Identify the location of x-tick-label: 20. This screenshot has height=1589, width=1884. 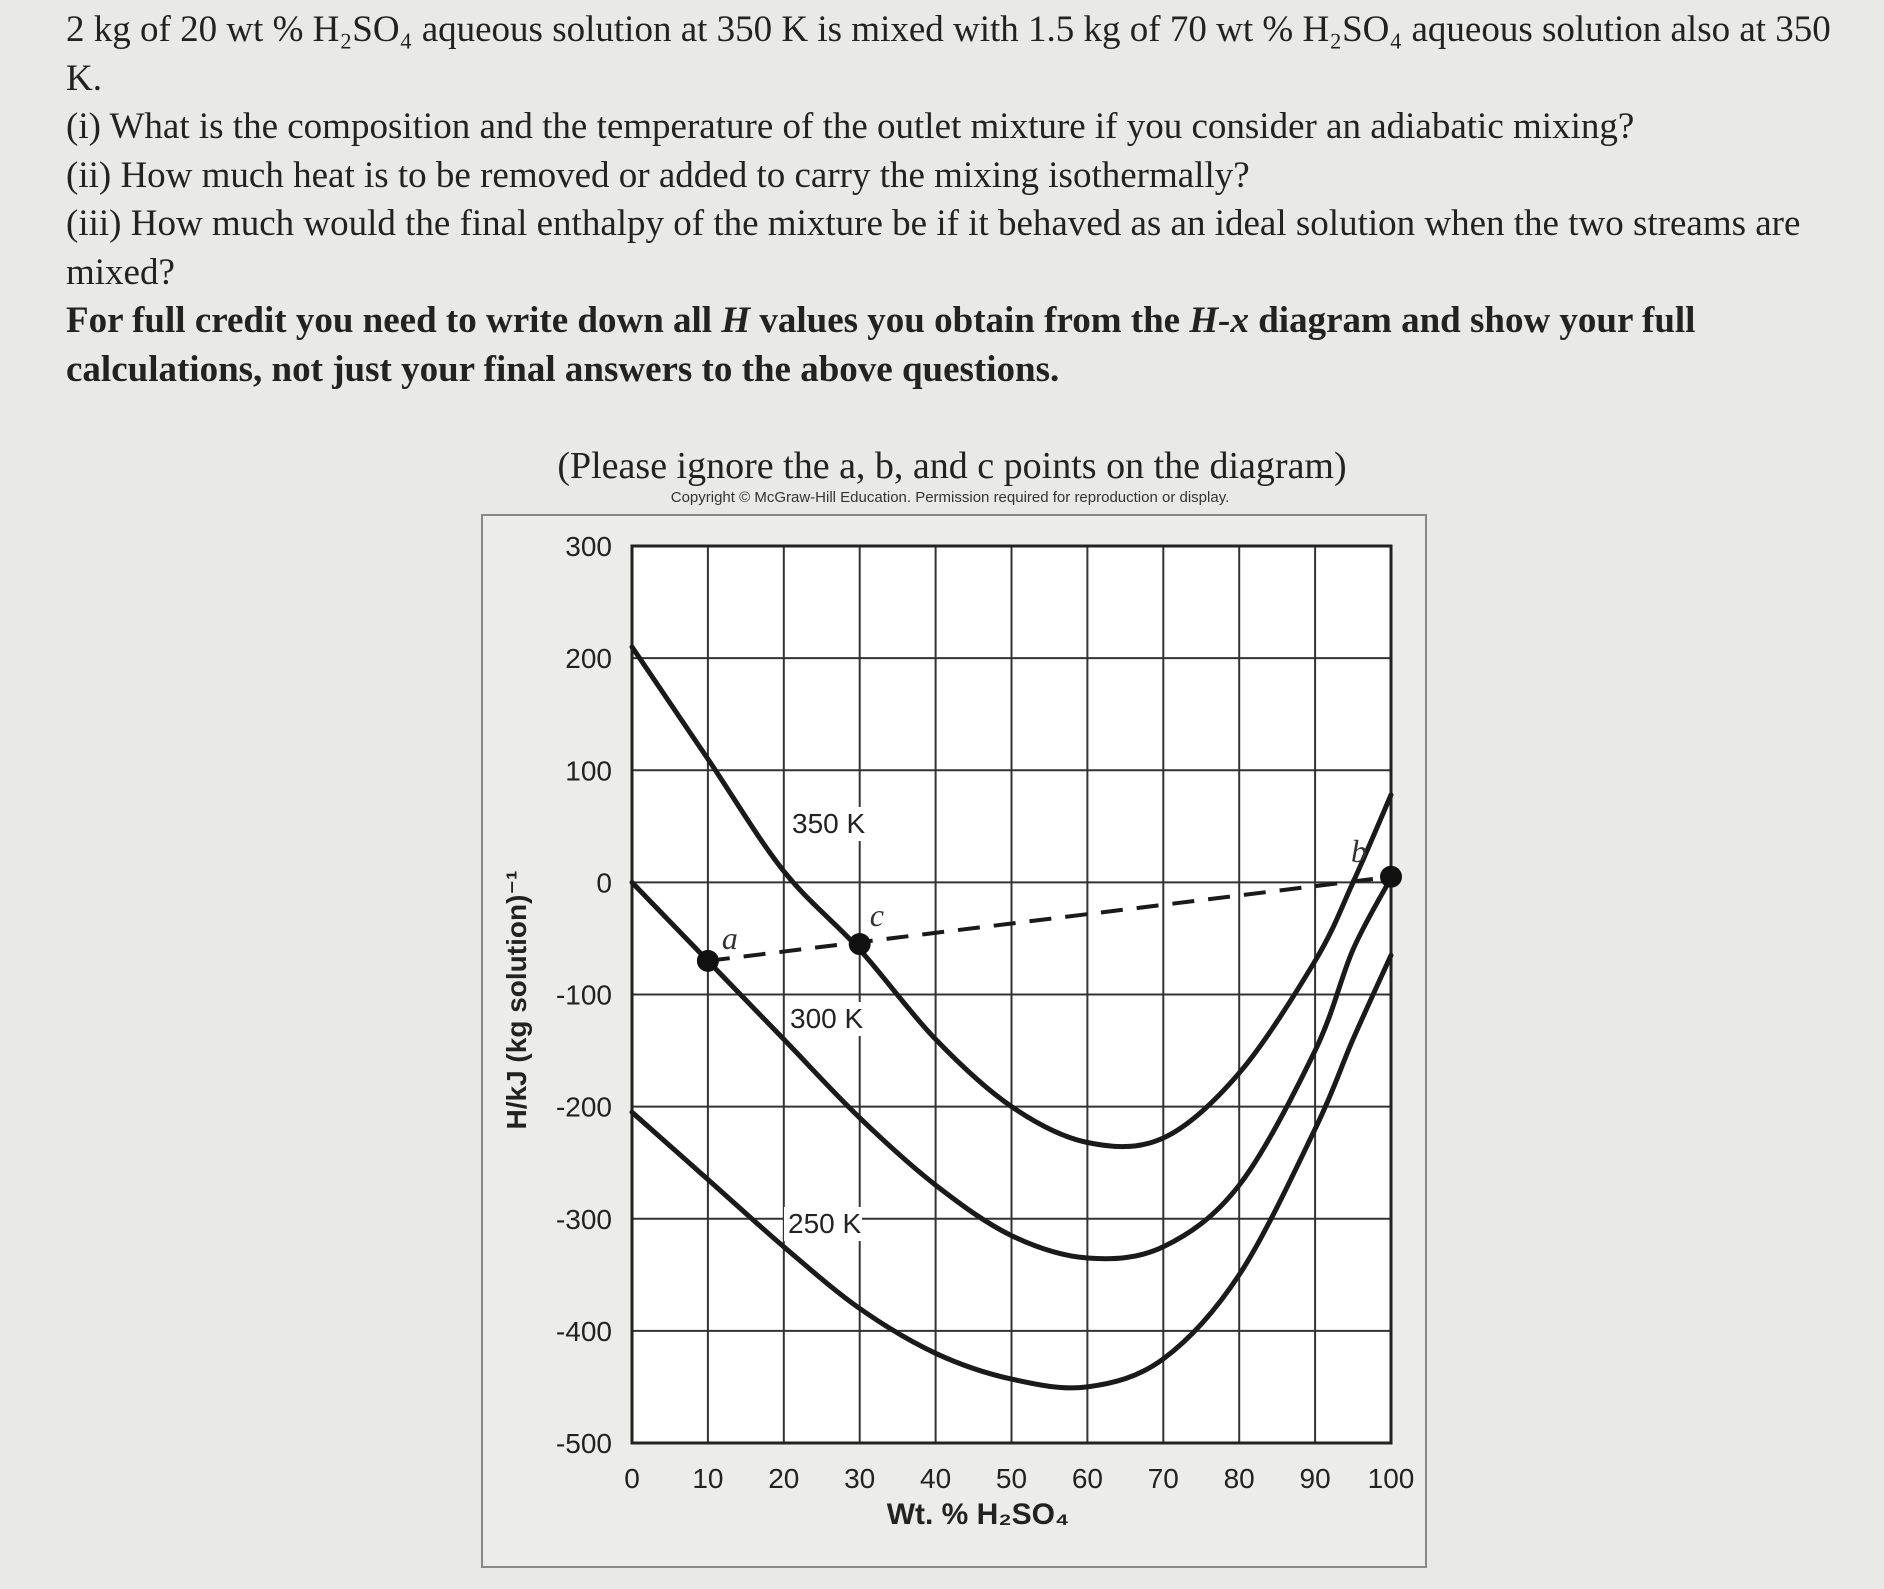
(783, 1478).